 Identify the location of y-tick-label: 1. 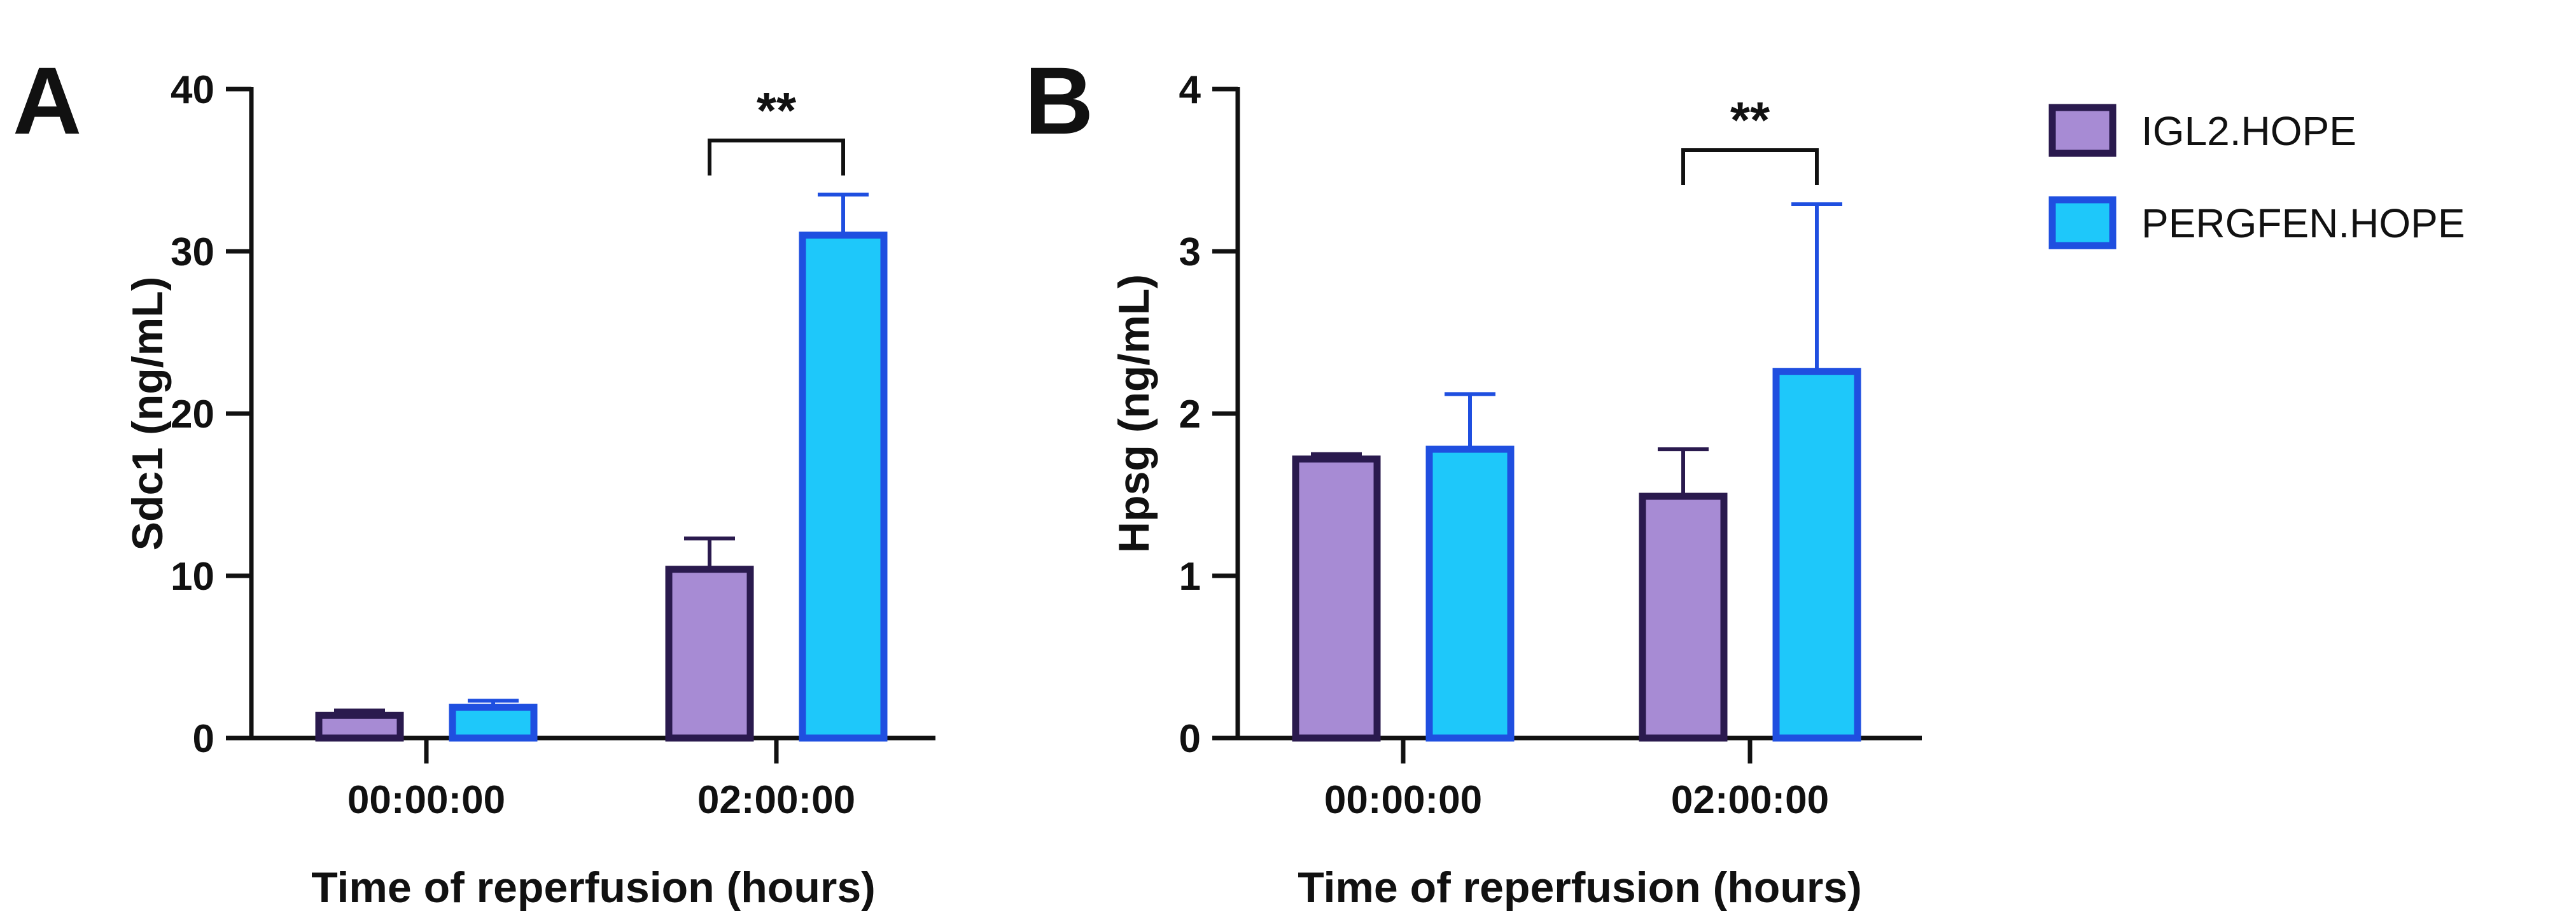
(1190, 577).